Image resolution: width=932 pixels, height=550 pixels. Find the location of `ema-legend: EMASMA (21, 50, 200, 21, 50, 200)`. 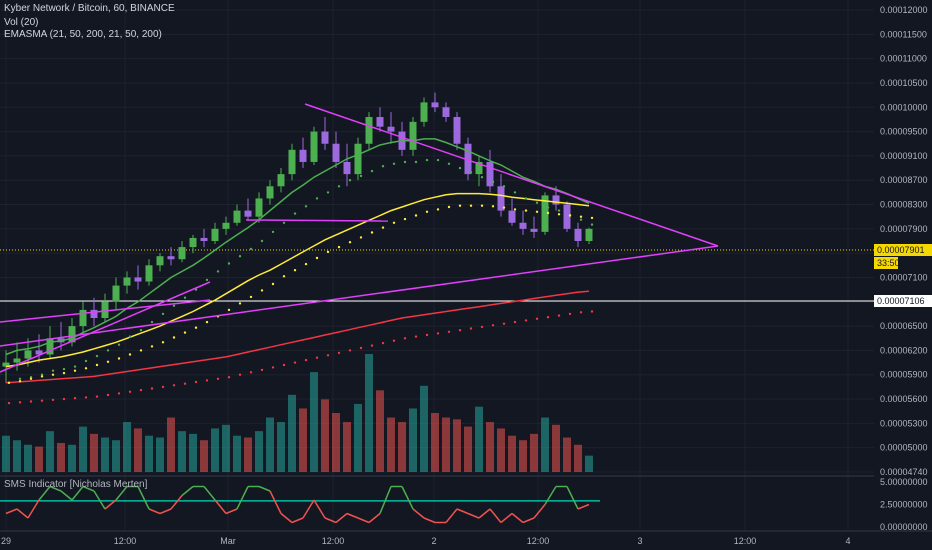

ema-legend: EMASMA (21, 50, 200, 21, 50, 200) is located at coordinates (83, 34).